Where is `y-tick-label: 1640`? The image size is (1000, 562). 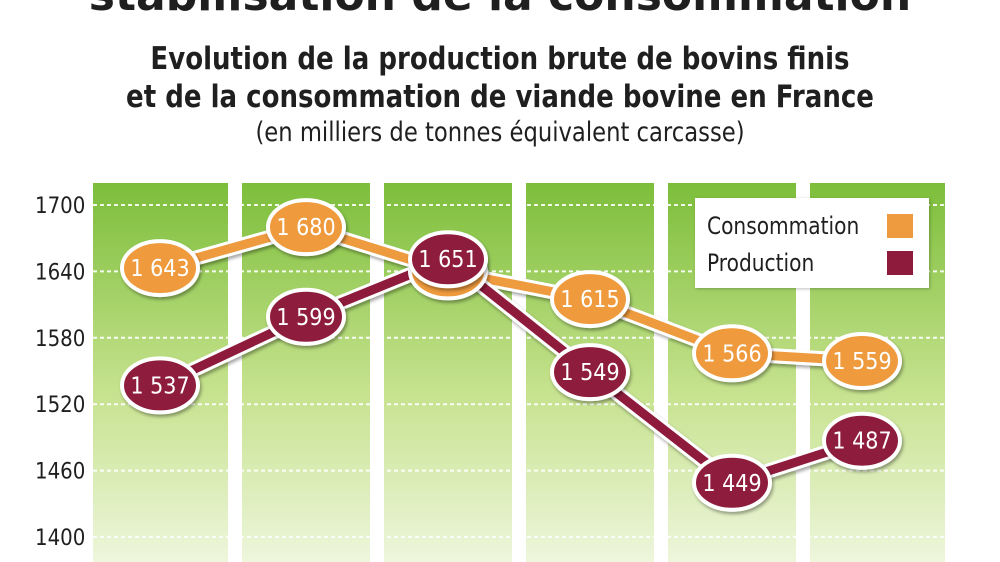
y-tick-label: 1640 is located at coordinates (60, 272).